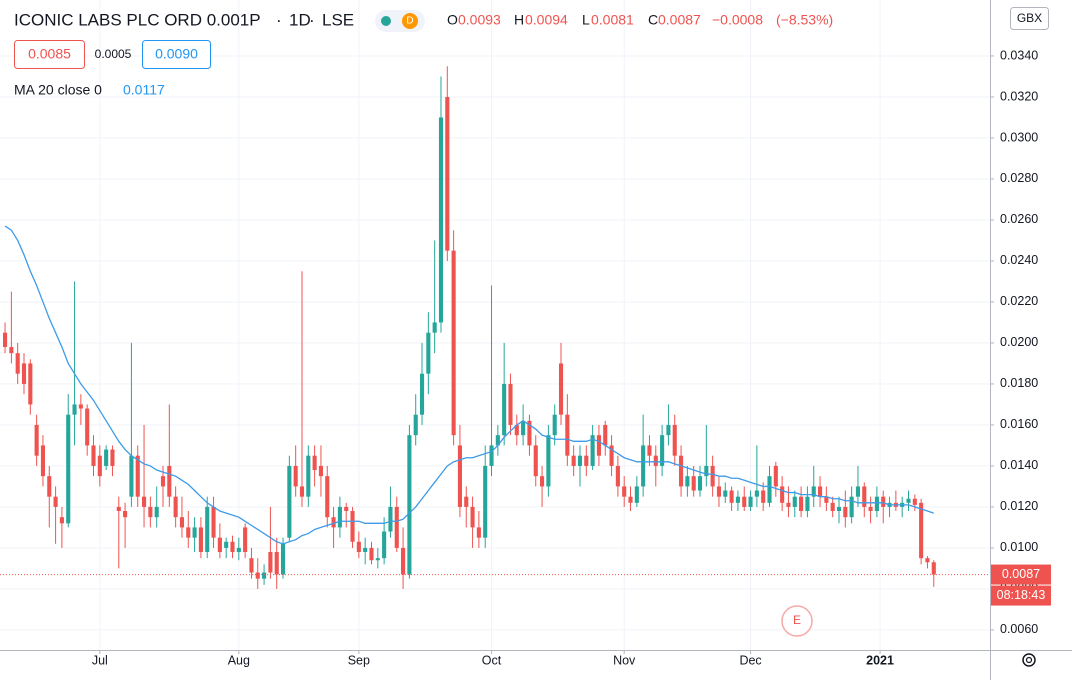 The width and height of the screenshot is (1072, 680). I want to click on low-value: 0.0081, so click(612, 20).